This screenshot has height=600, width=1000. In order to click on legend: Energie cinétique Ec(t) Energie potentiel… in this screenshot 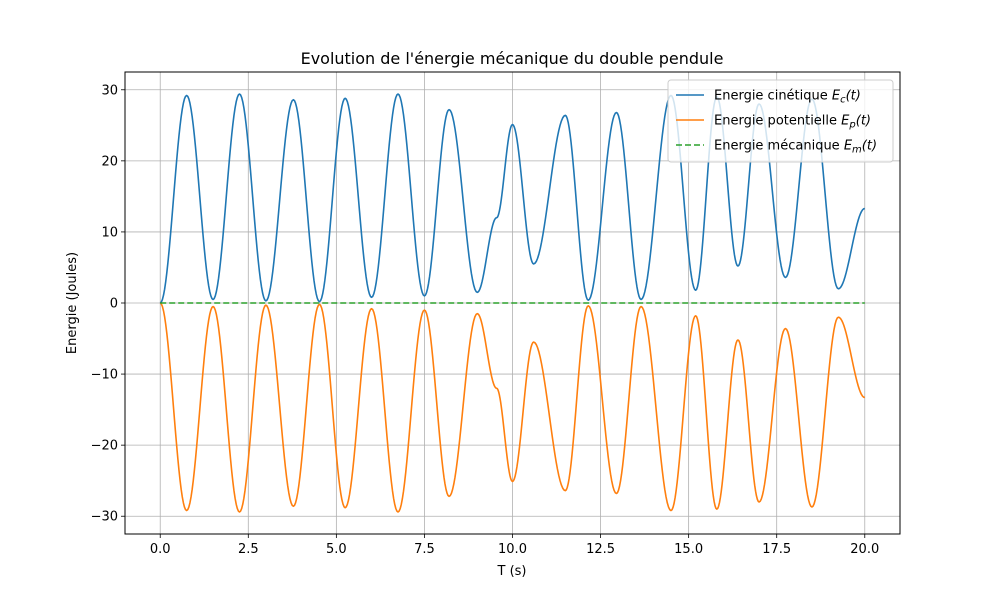, I will do `click(780, 121)`.